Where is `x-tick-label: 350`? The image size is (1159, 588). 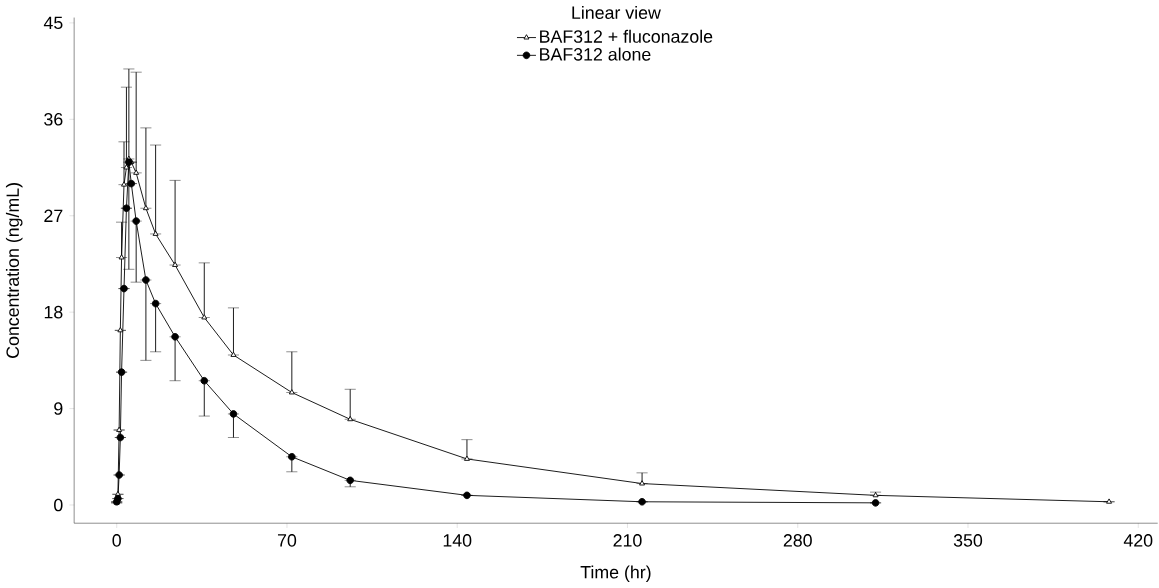
x-tick-label: 350 is located at coordinates (968, 540).